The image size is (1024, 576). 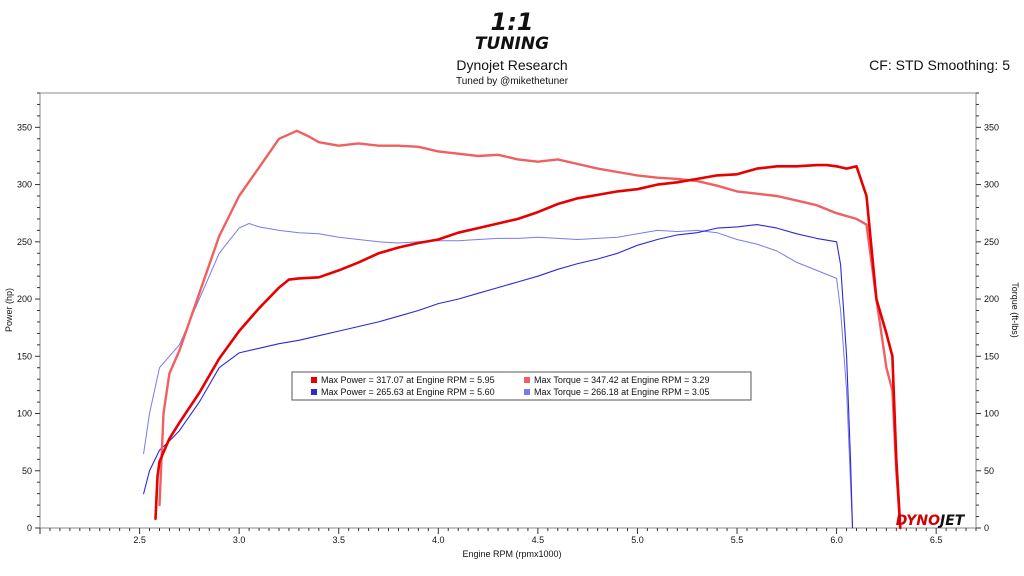 What do you see at coordinates (239, 540) in the screenshot?
I see `x-tick-label: 3.0` at bounding box center [239, 540].